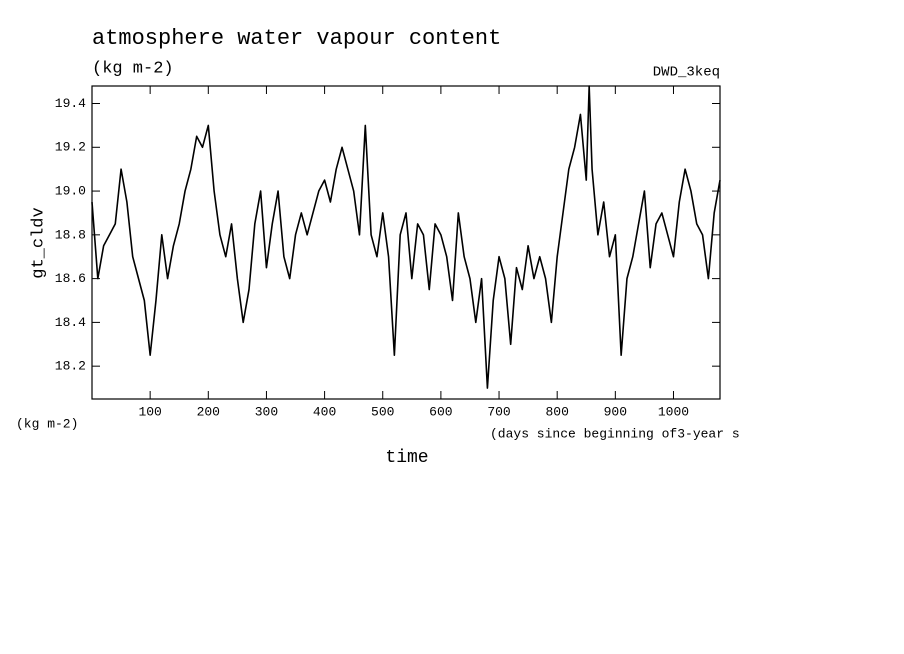  What do you see at coordinates (70, 103) in the screenshot?
I see `y-tick-label: 19.4` at bounding box center [70, 103].